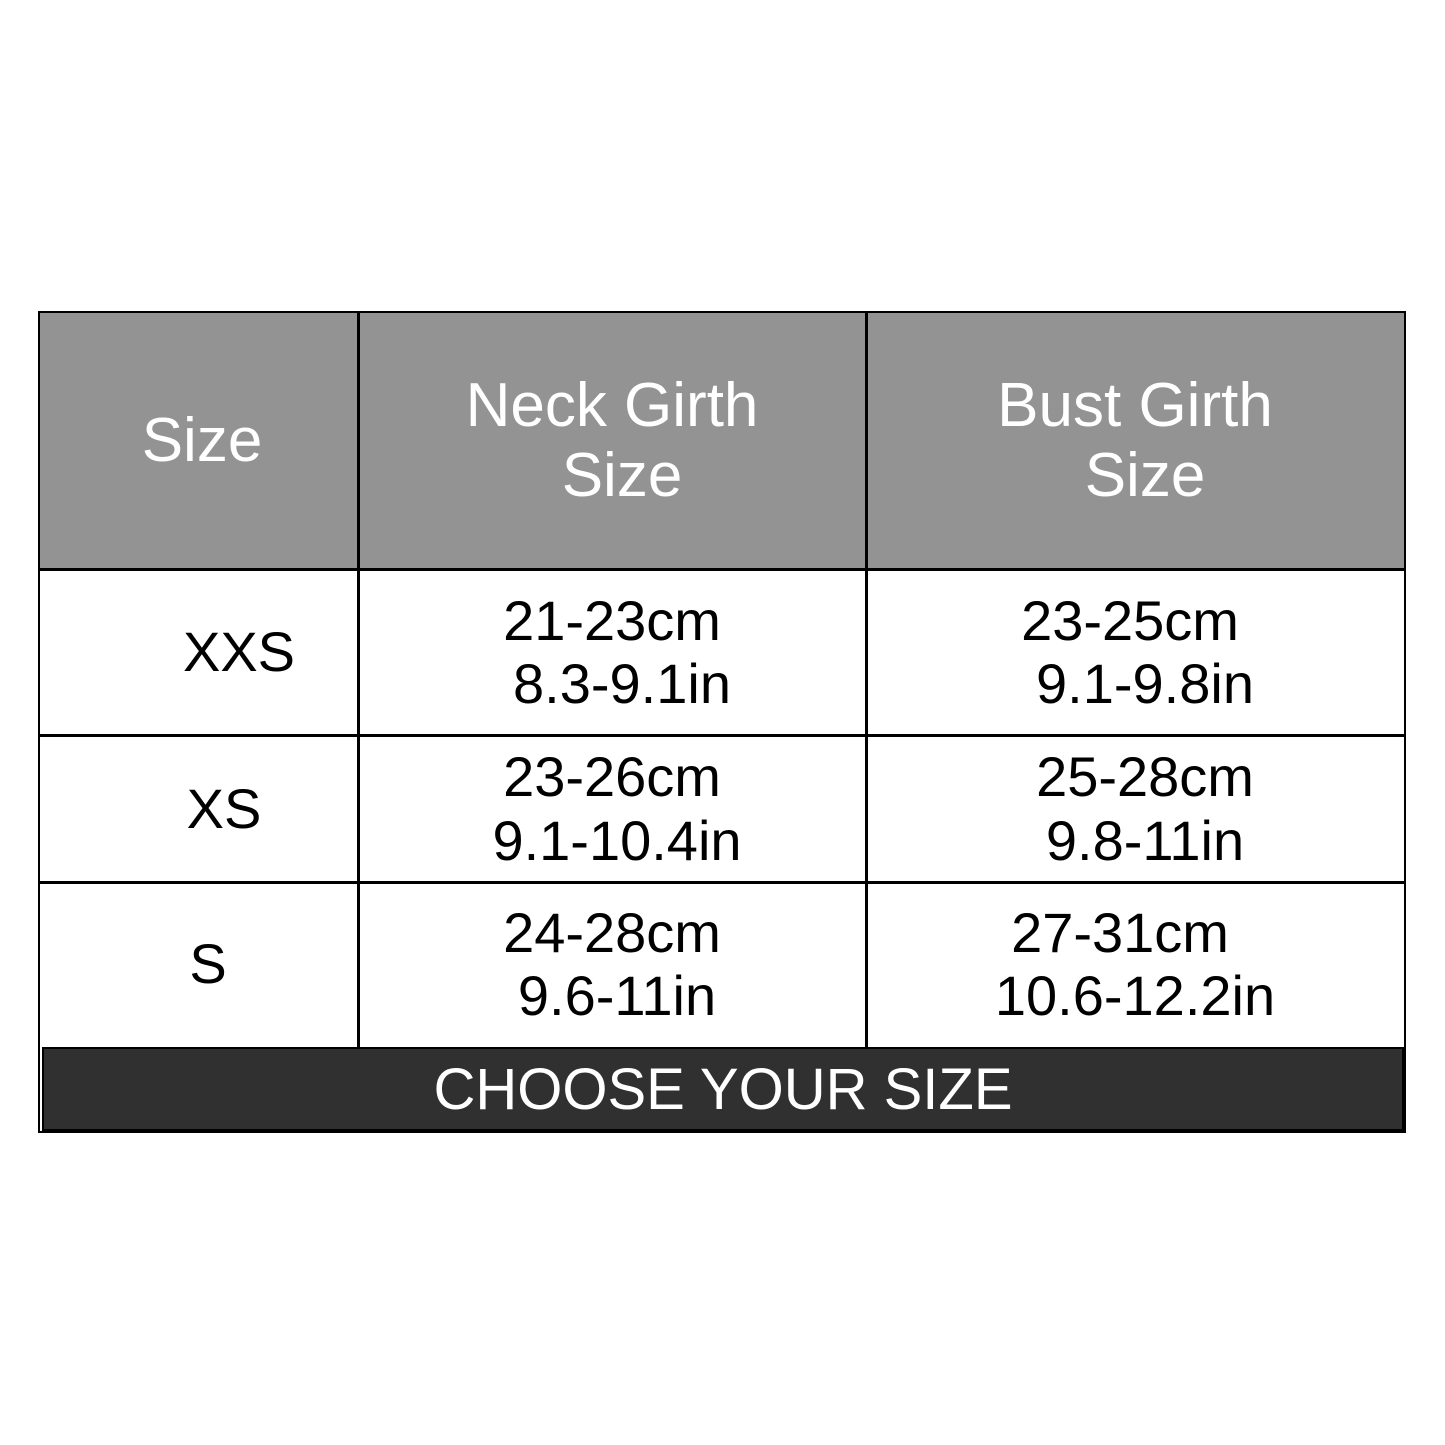 This screenshot has height=1445, width=1445. I want to click on neck-girth-cell: 23-26cm 9.1-10.4in, so click(612, 808).